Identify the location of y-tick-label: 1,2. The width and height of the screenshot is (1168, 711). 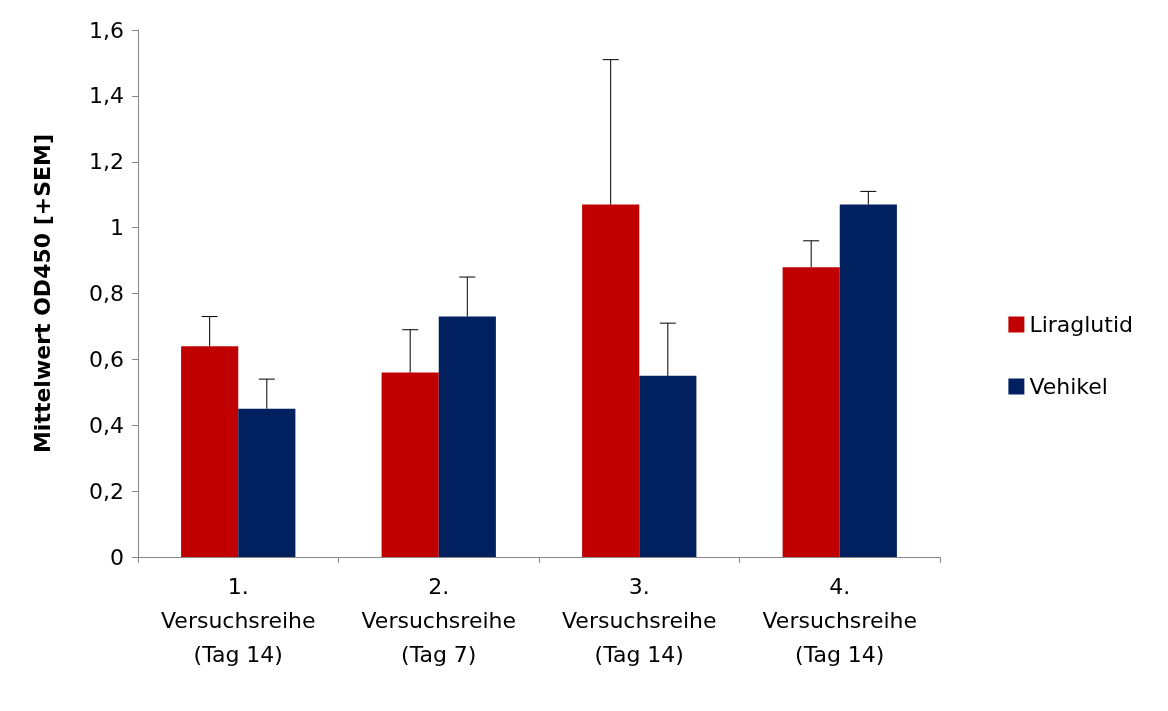
(106, 162).